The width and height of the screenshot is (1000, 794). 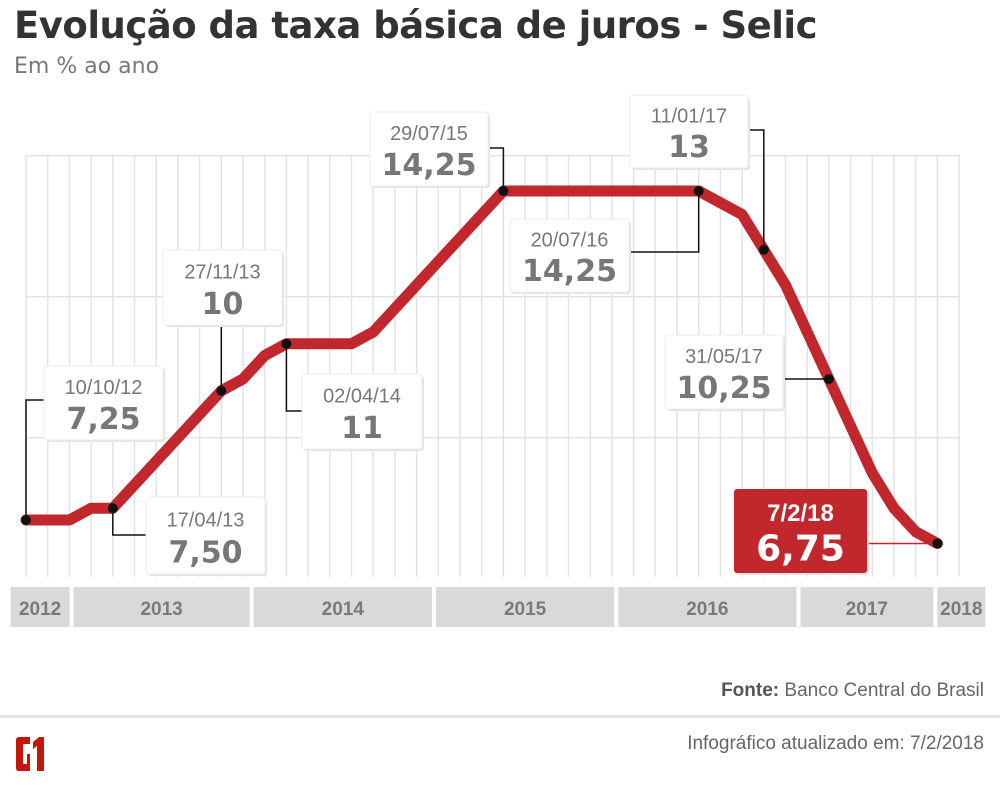 I want to click on annotation-value: 13, so click(x=689, y=147).